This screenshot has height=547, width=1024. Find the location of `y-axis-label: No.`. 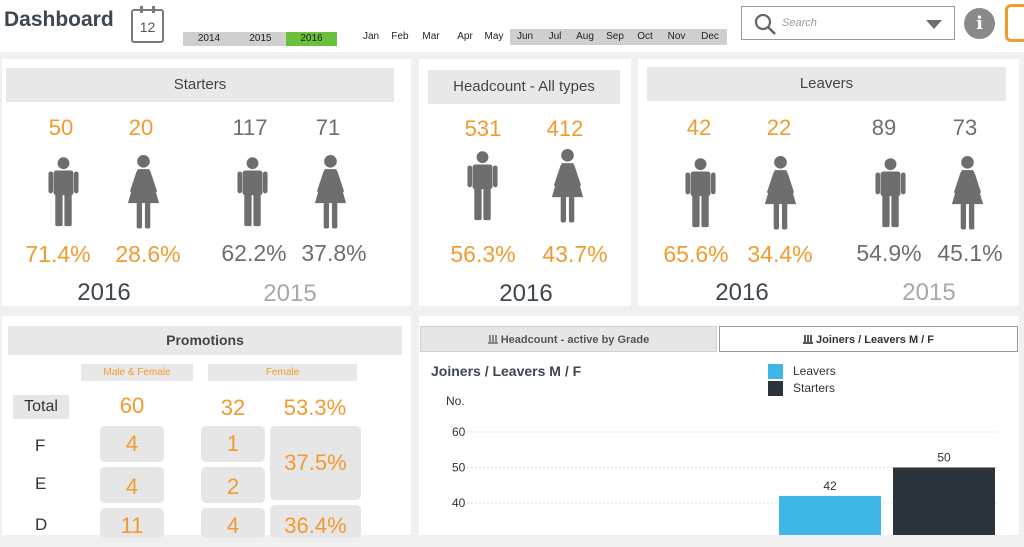

y-axis-label: No. is located at coordinates (455, 401).